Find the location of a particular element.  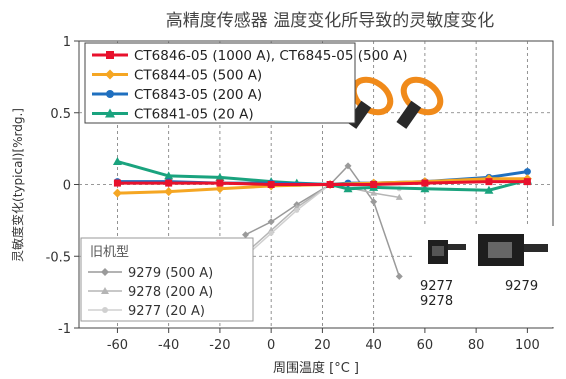

legend-item: CT6844-05 (500 A) is located at coordinates (177, 76).